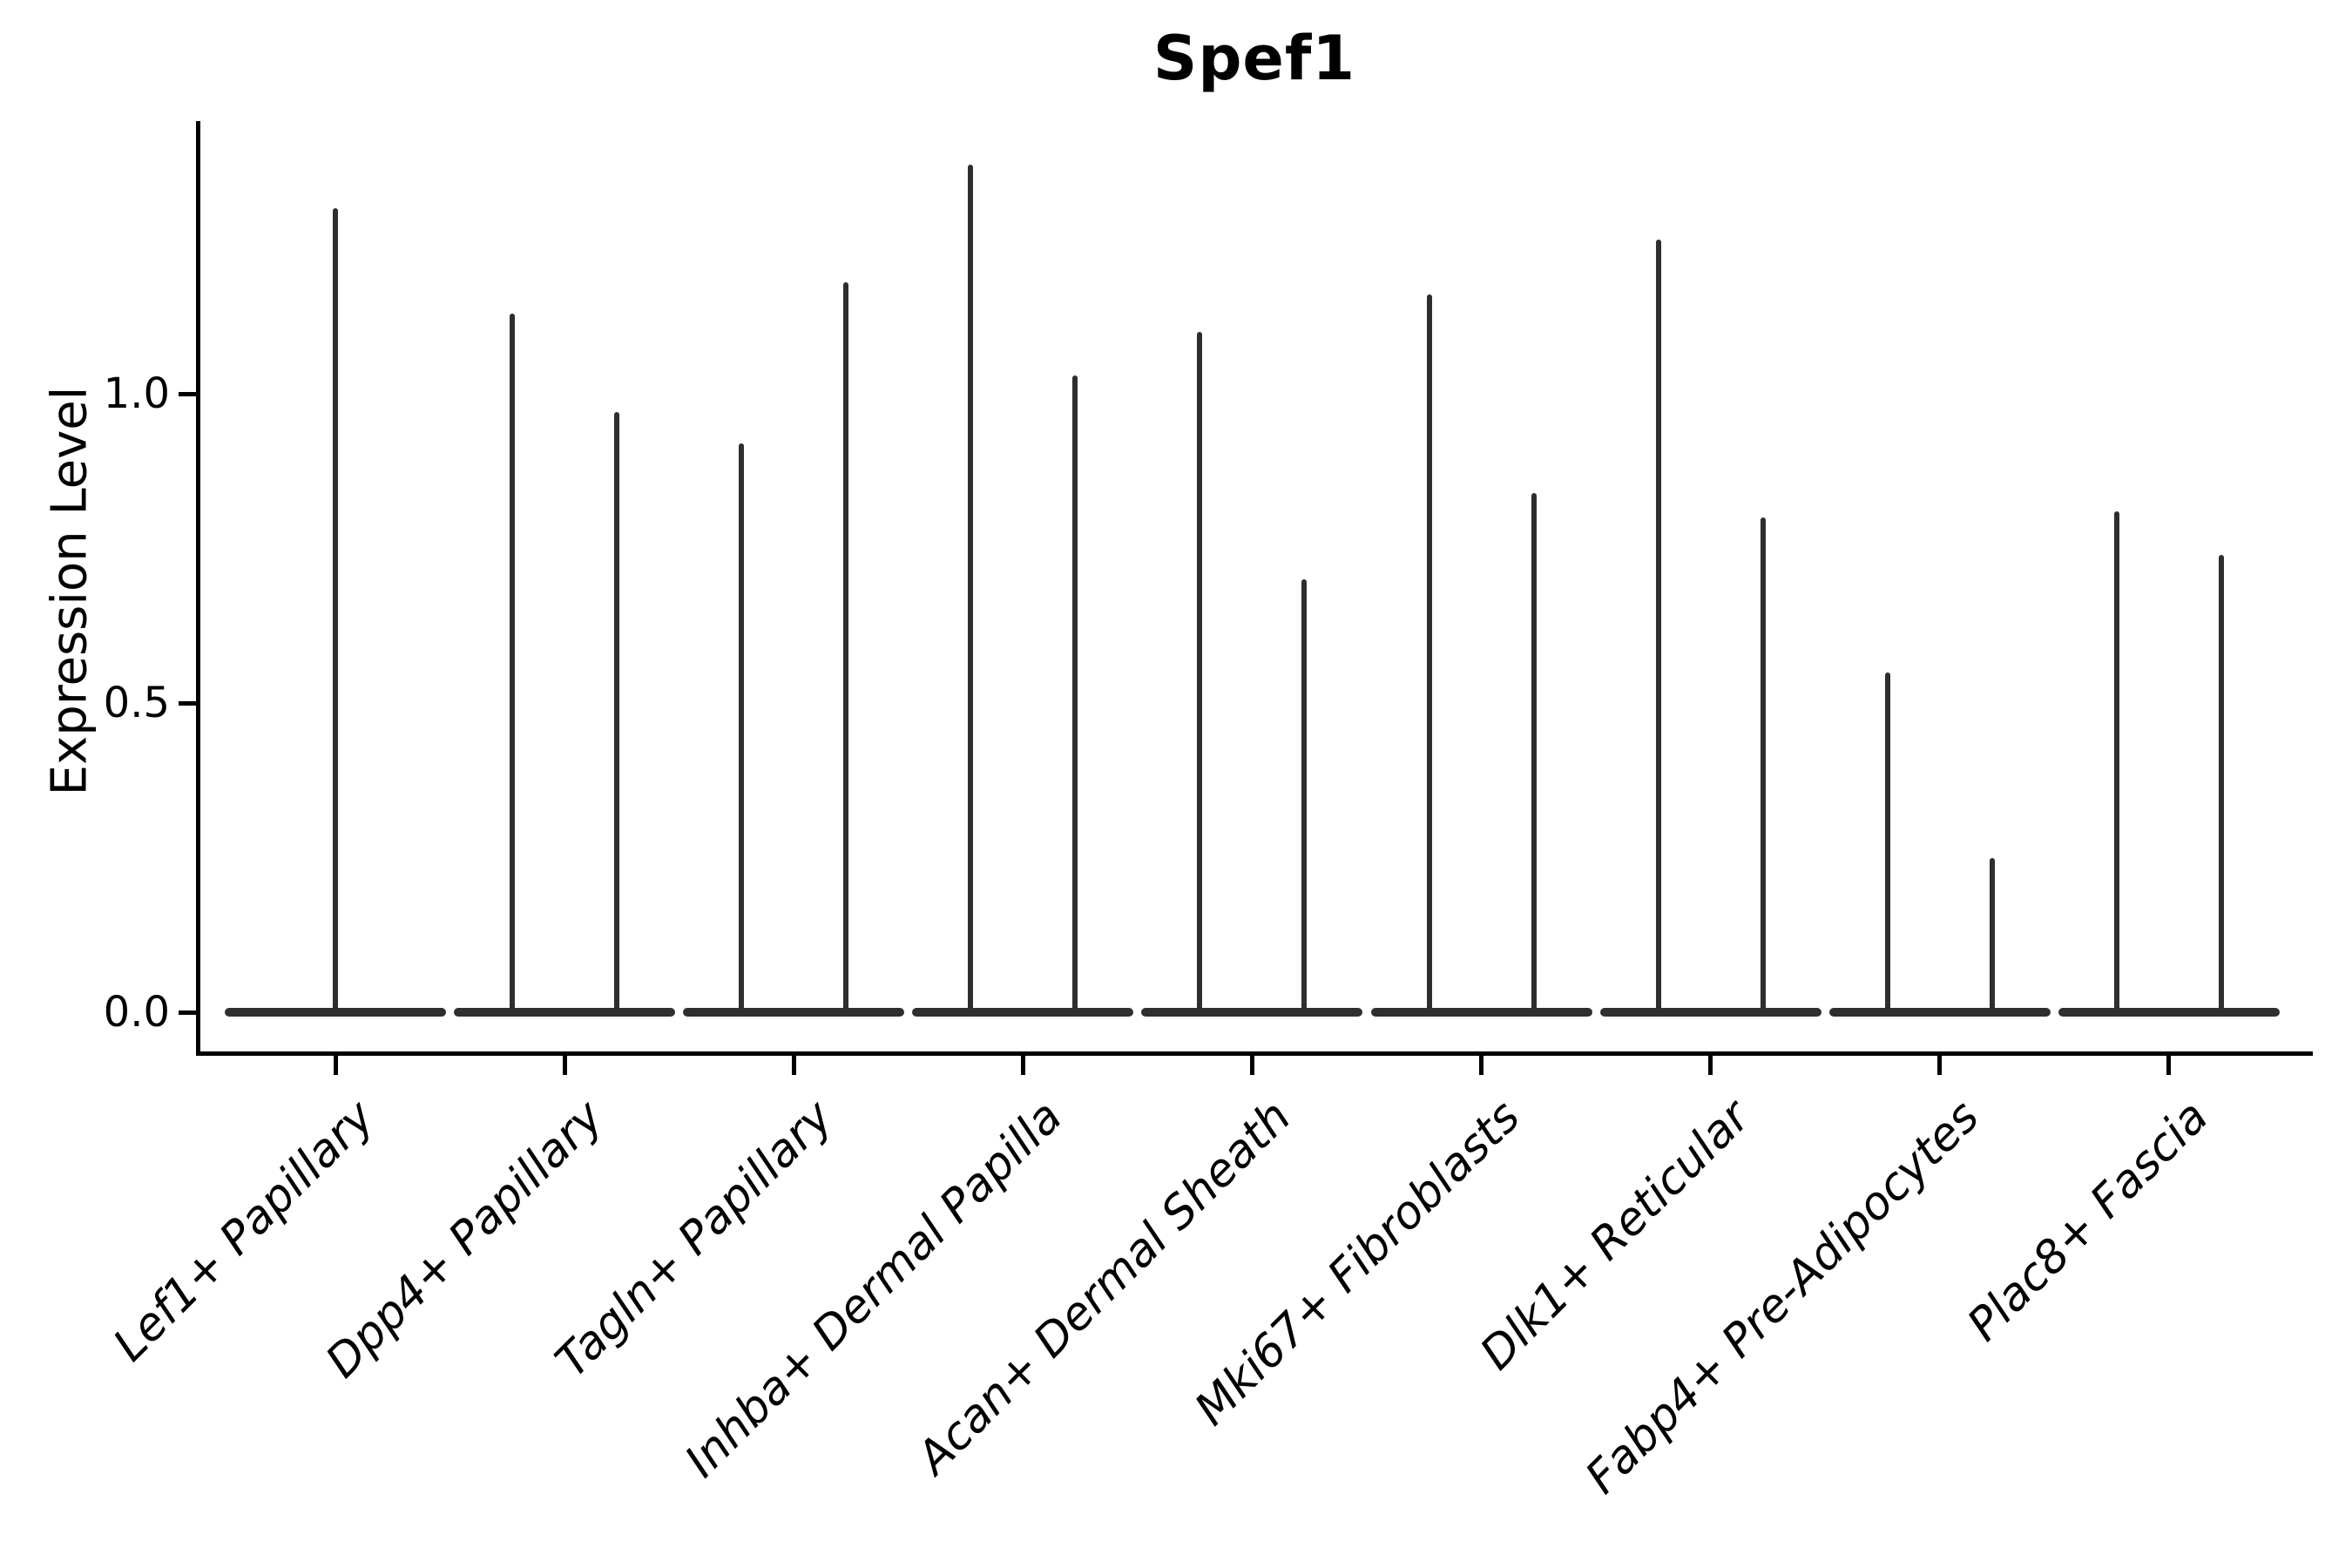 The image size is (2352, 1568). What do you see at coordinates (873, 1290) in the screenshot?
I see `x-tick-label: Inhba+ Dermal Papilla` at bounding box center [873, 1290].